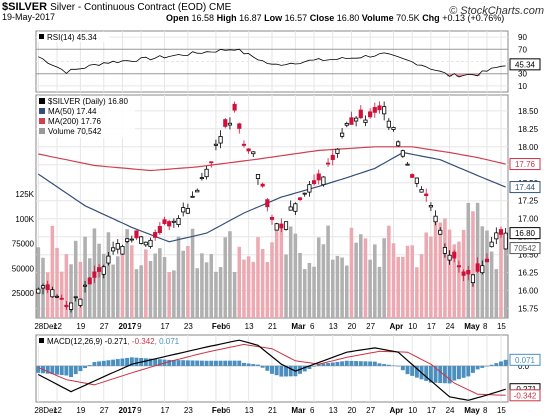 The width and height of the screenshot is (550, 420). What do you see at coordinates (472, 410) in the screenshot?
I see `x-axis-label-lower: May` at bounding box center [472, 410].